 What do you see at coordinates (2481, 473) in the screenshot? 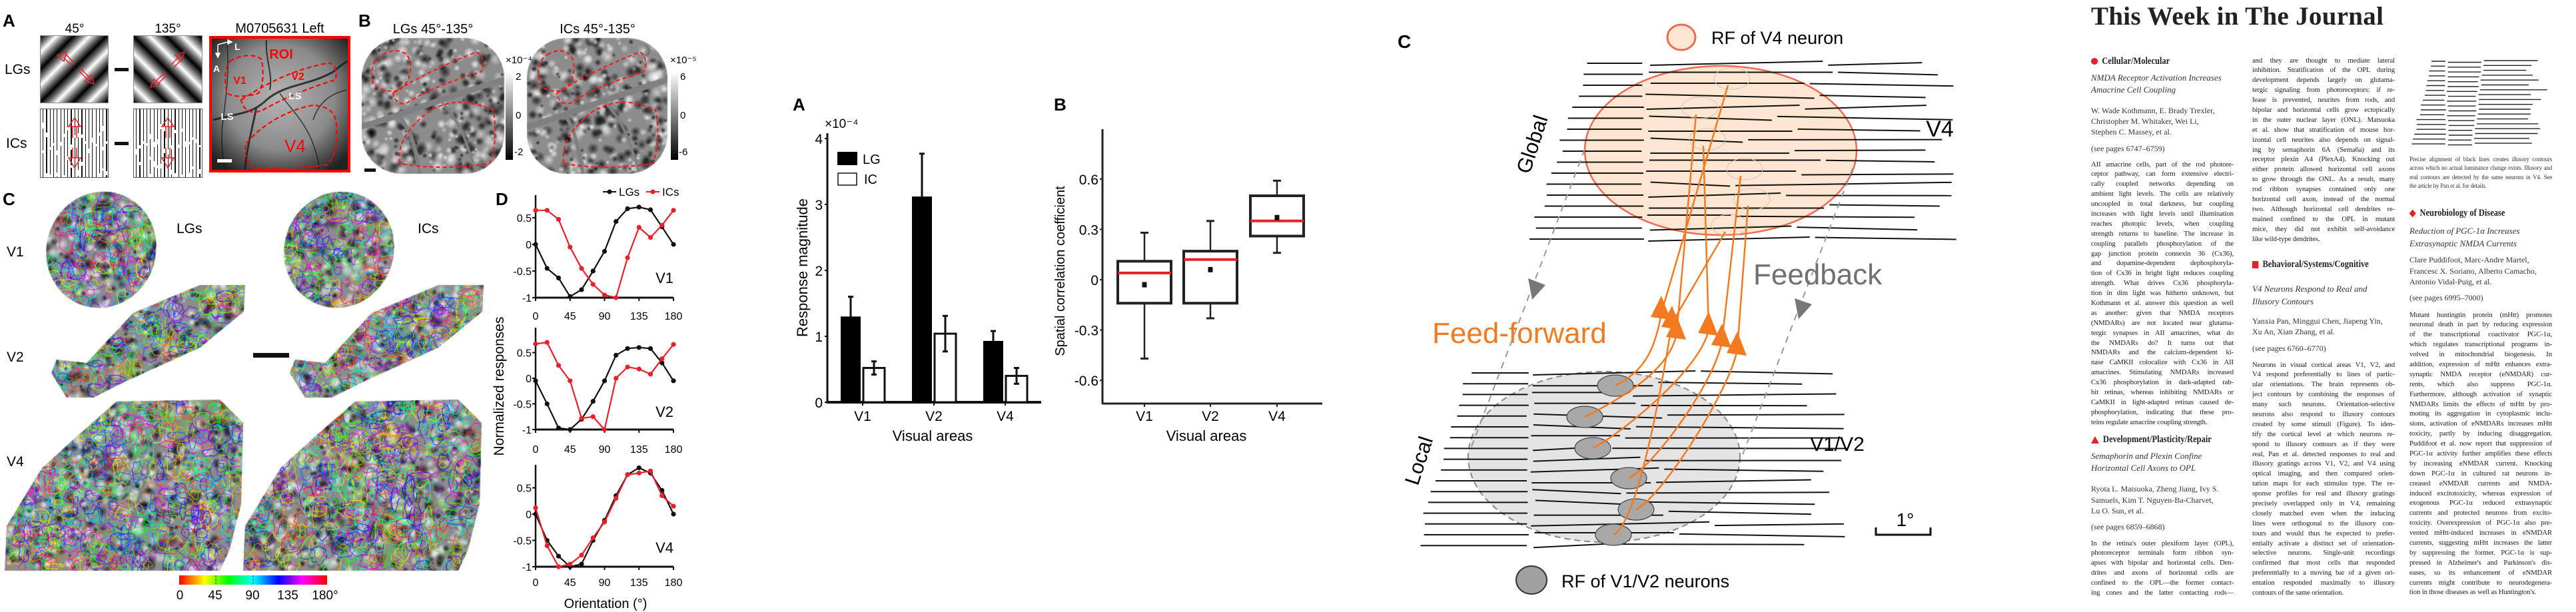
I see `text-line: down PGC-1α in cultured rat neurons in-` at bounding box center [2481, 473].